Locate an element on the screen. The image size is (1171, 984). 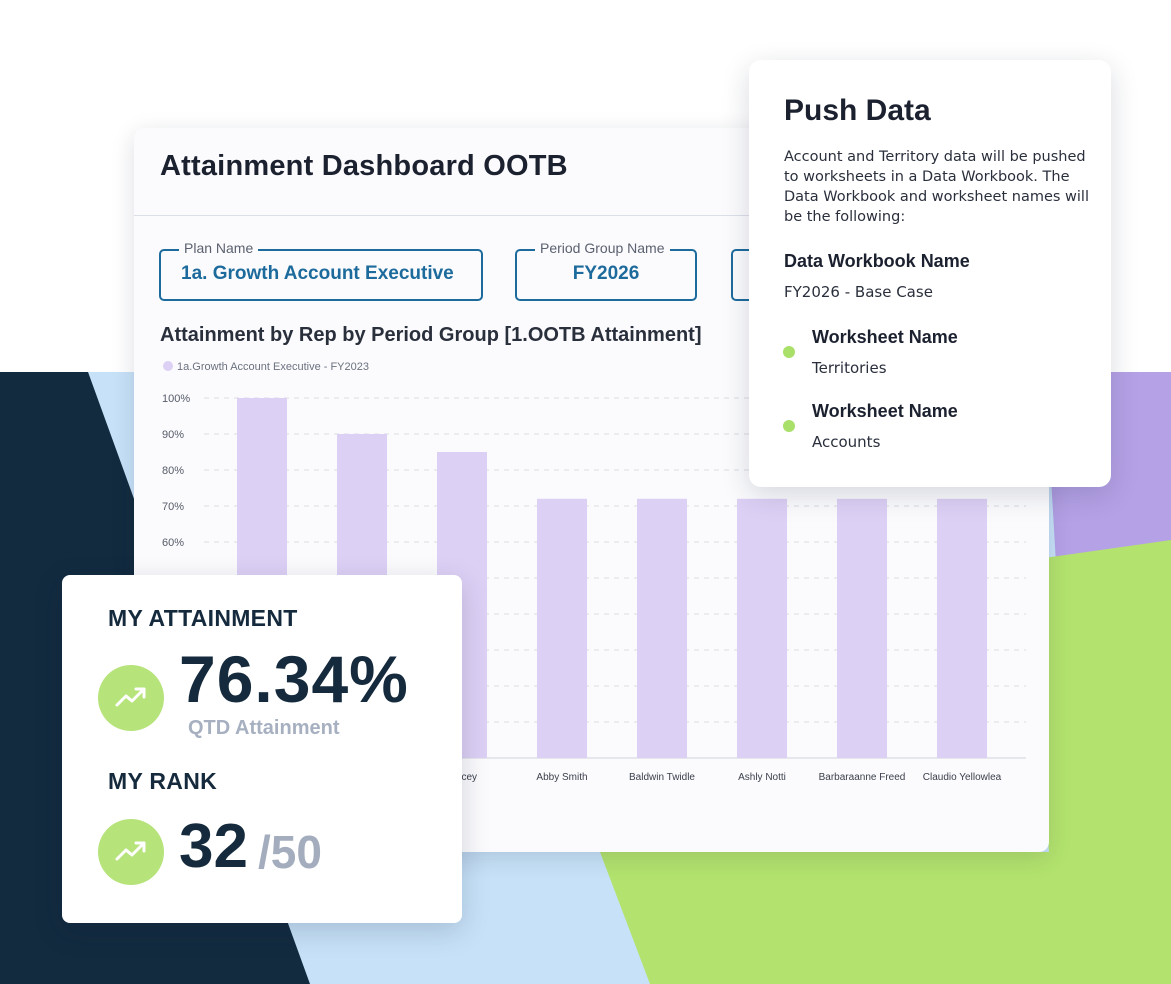
worksheet-name-value: Accounts is located at coordinates (846, 442).